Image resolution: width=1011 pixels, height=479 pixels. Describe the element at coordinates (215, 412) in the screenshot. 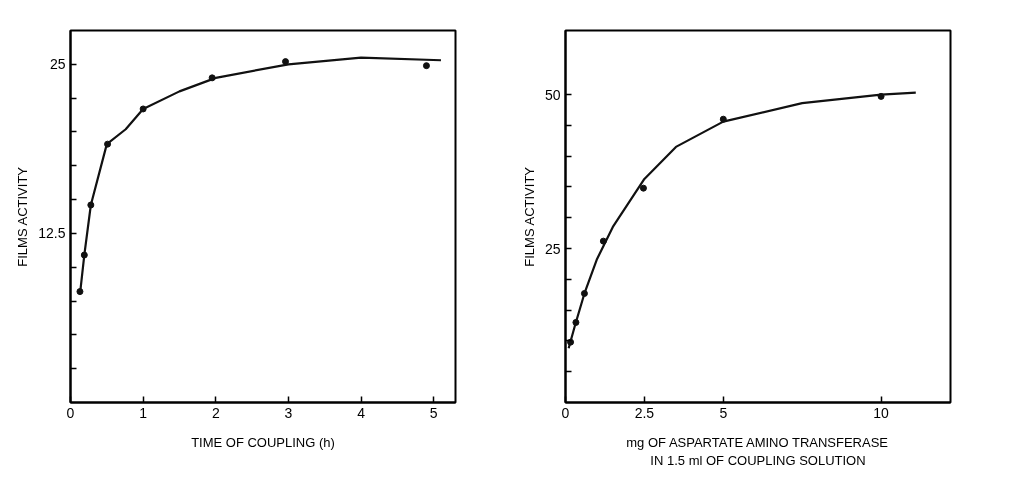

I see `x-tick-label: 2` at that location.